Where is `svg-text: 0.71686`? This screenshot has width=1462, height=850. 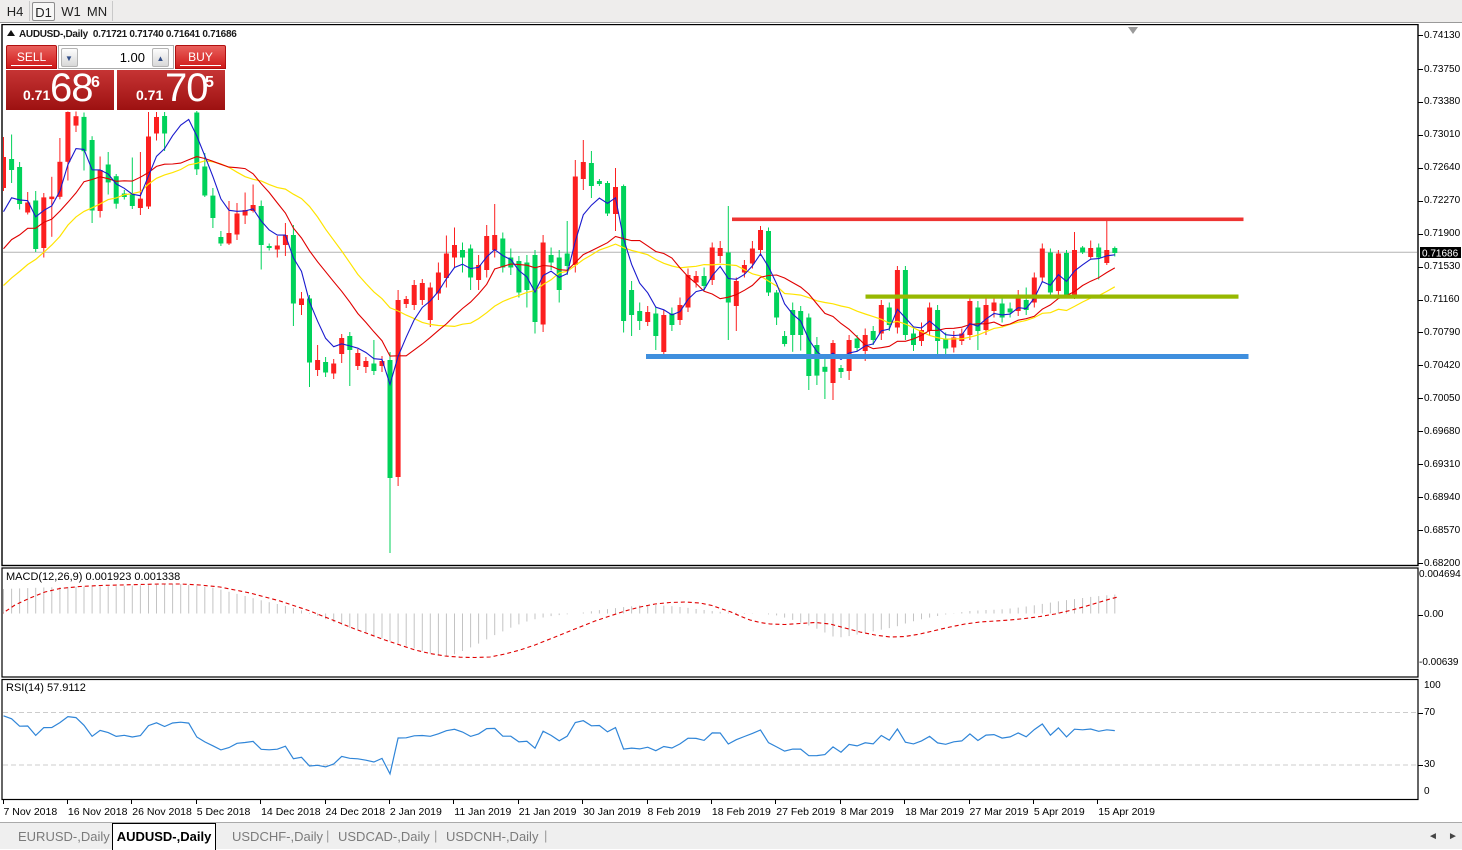
svg-text: 0.71686 is located at coordinates (1440, 254).